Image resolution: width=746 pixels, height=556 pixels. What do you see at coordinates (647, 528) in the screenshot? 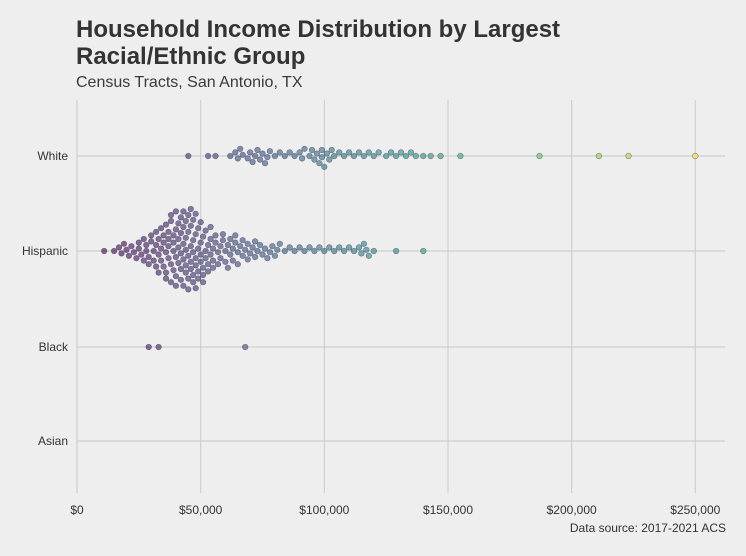
I see `chart-caption: Data source: 2017-2021 ACS` at bounding box center [647, 528].